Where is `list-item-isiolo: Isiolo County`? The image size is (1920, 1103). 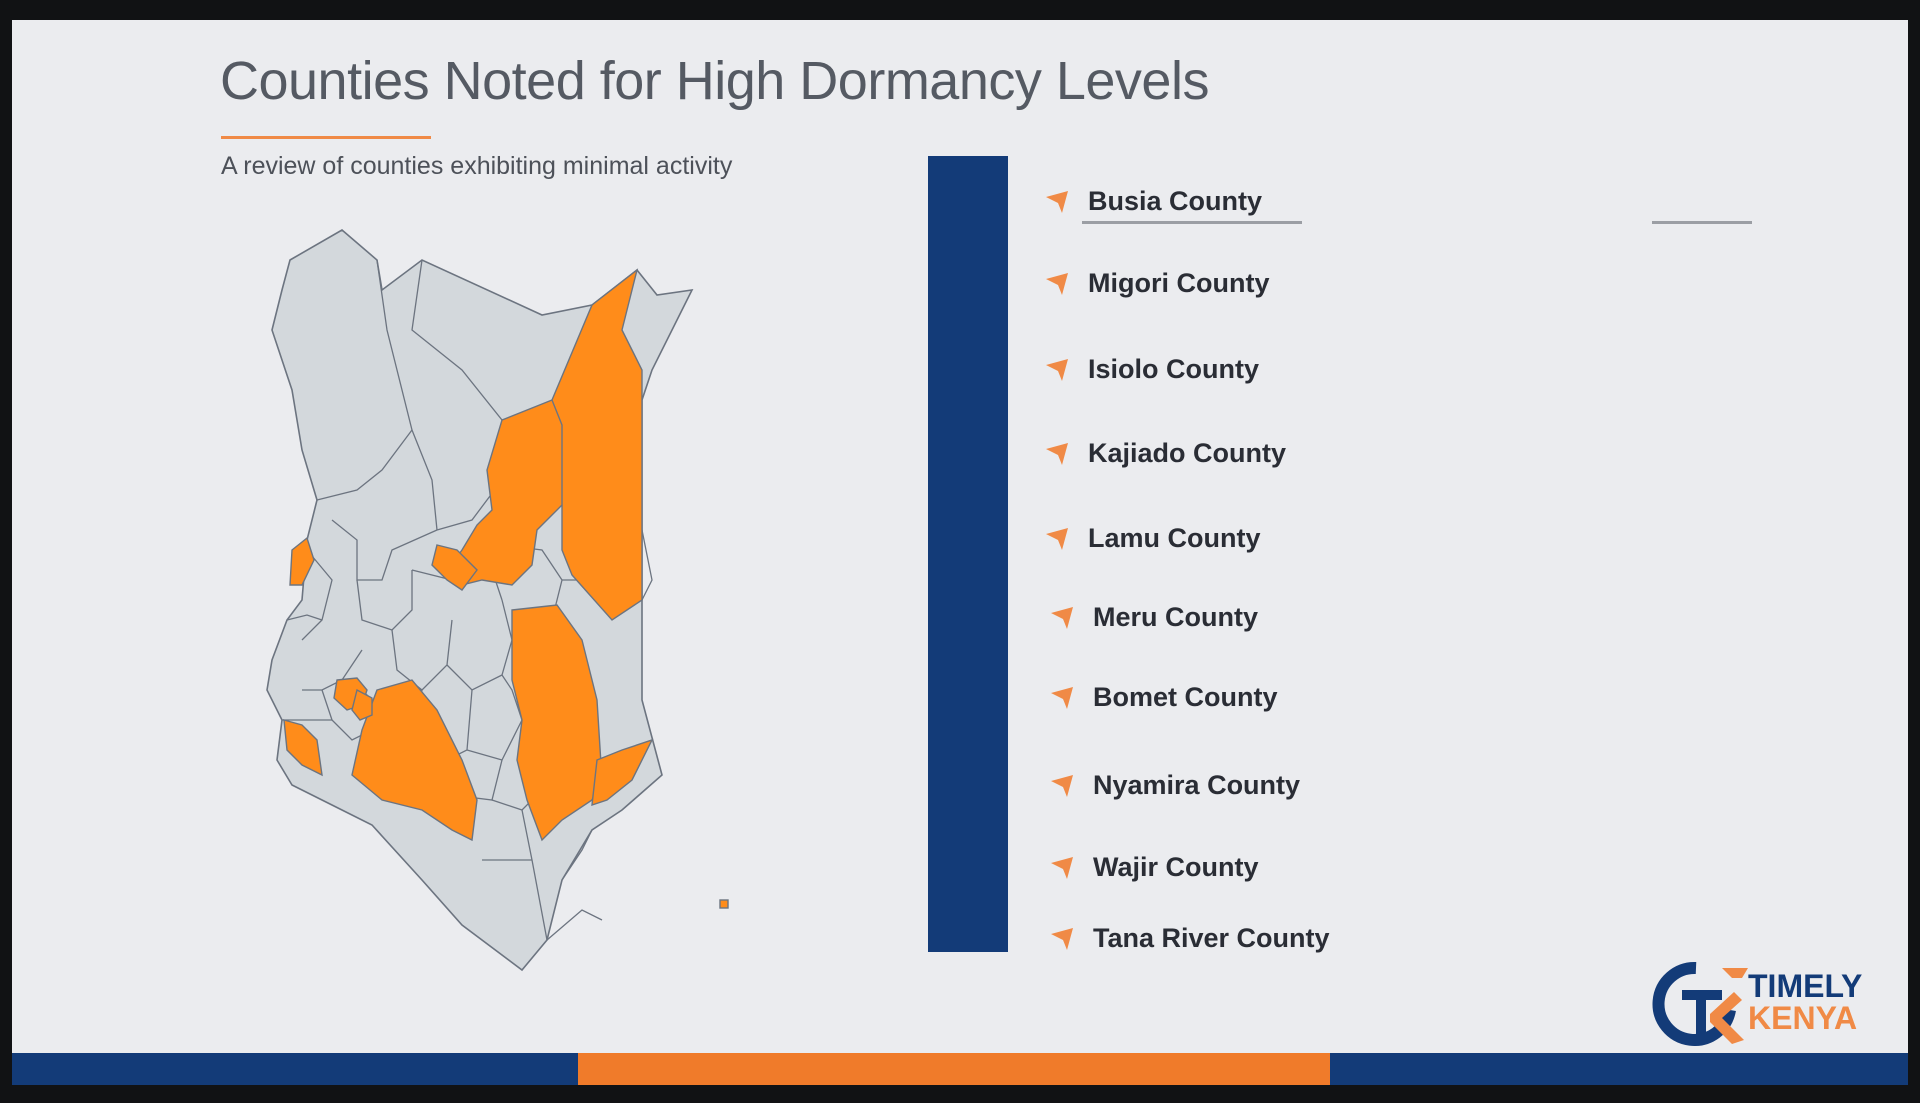 list-item-isiolo: Isiolo County is located at coordinates (1150, 369).